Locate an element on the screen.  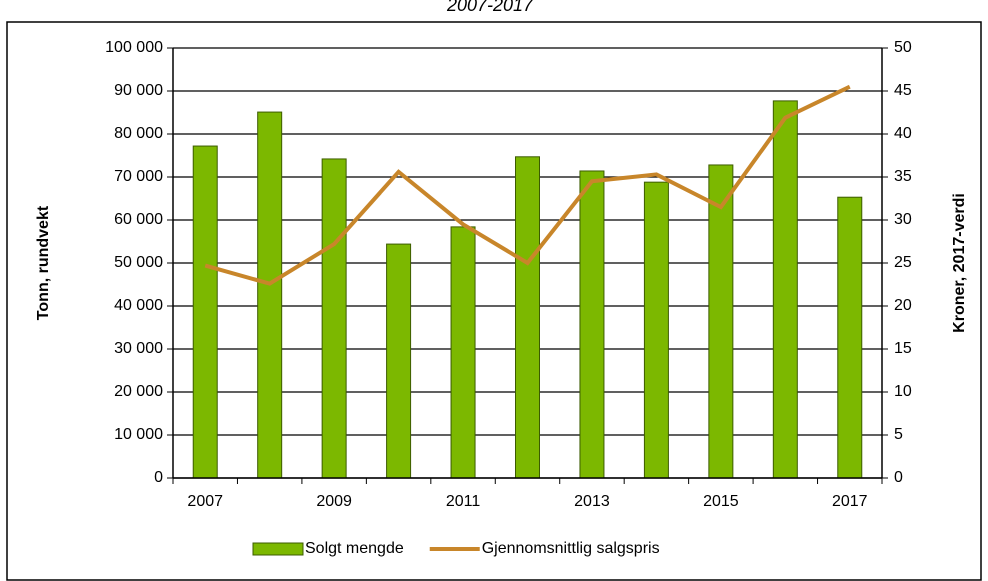
y2-tick-label: 35 is located at coordinates (903, 176).